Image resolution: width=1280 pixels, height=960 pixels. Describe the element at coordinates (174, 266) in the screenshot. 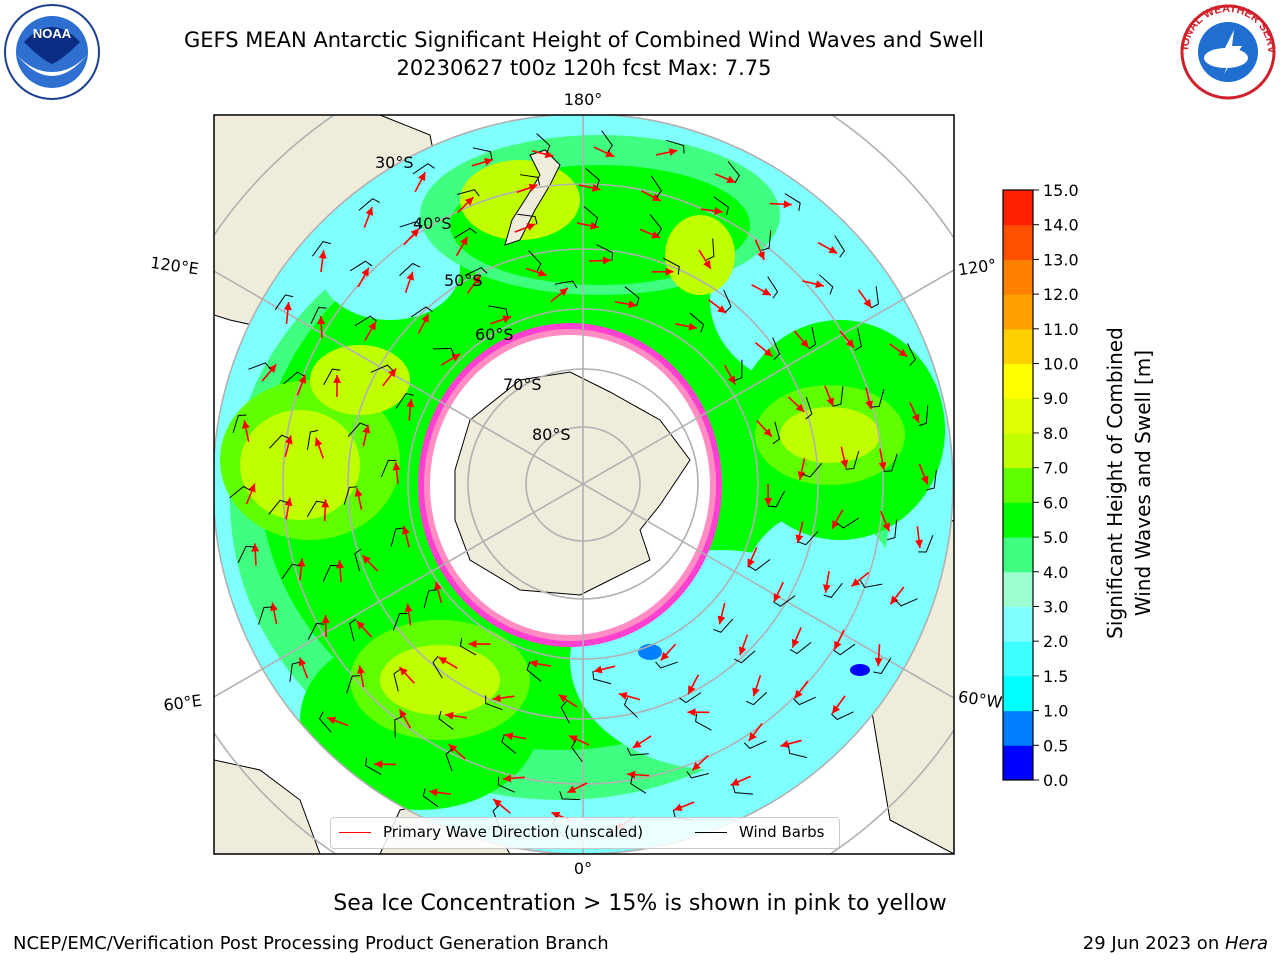

I see `lon-label-120e: 120°E` at that location.